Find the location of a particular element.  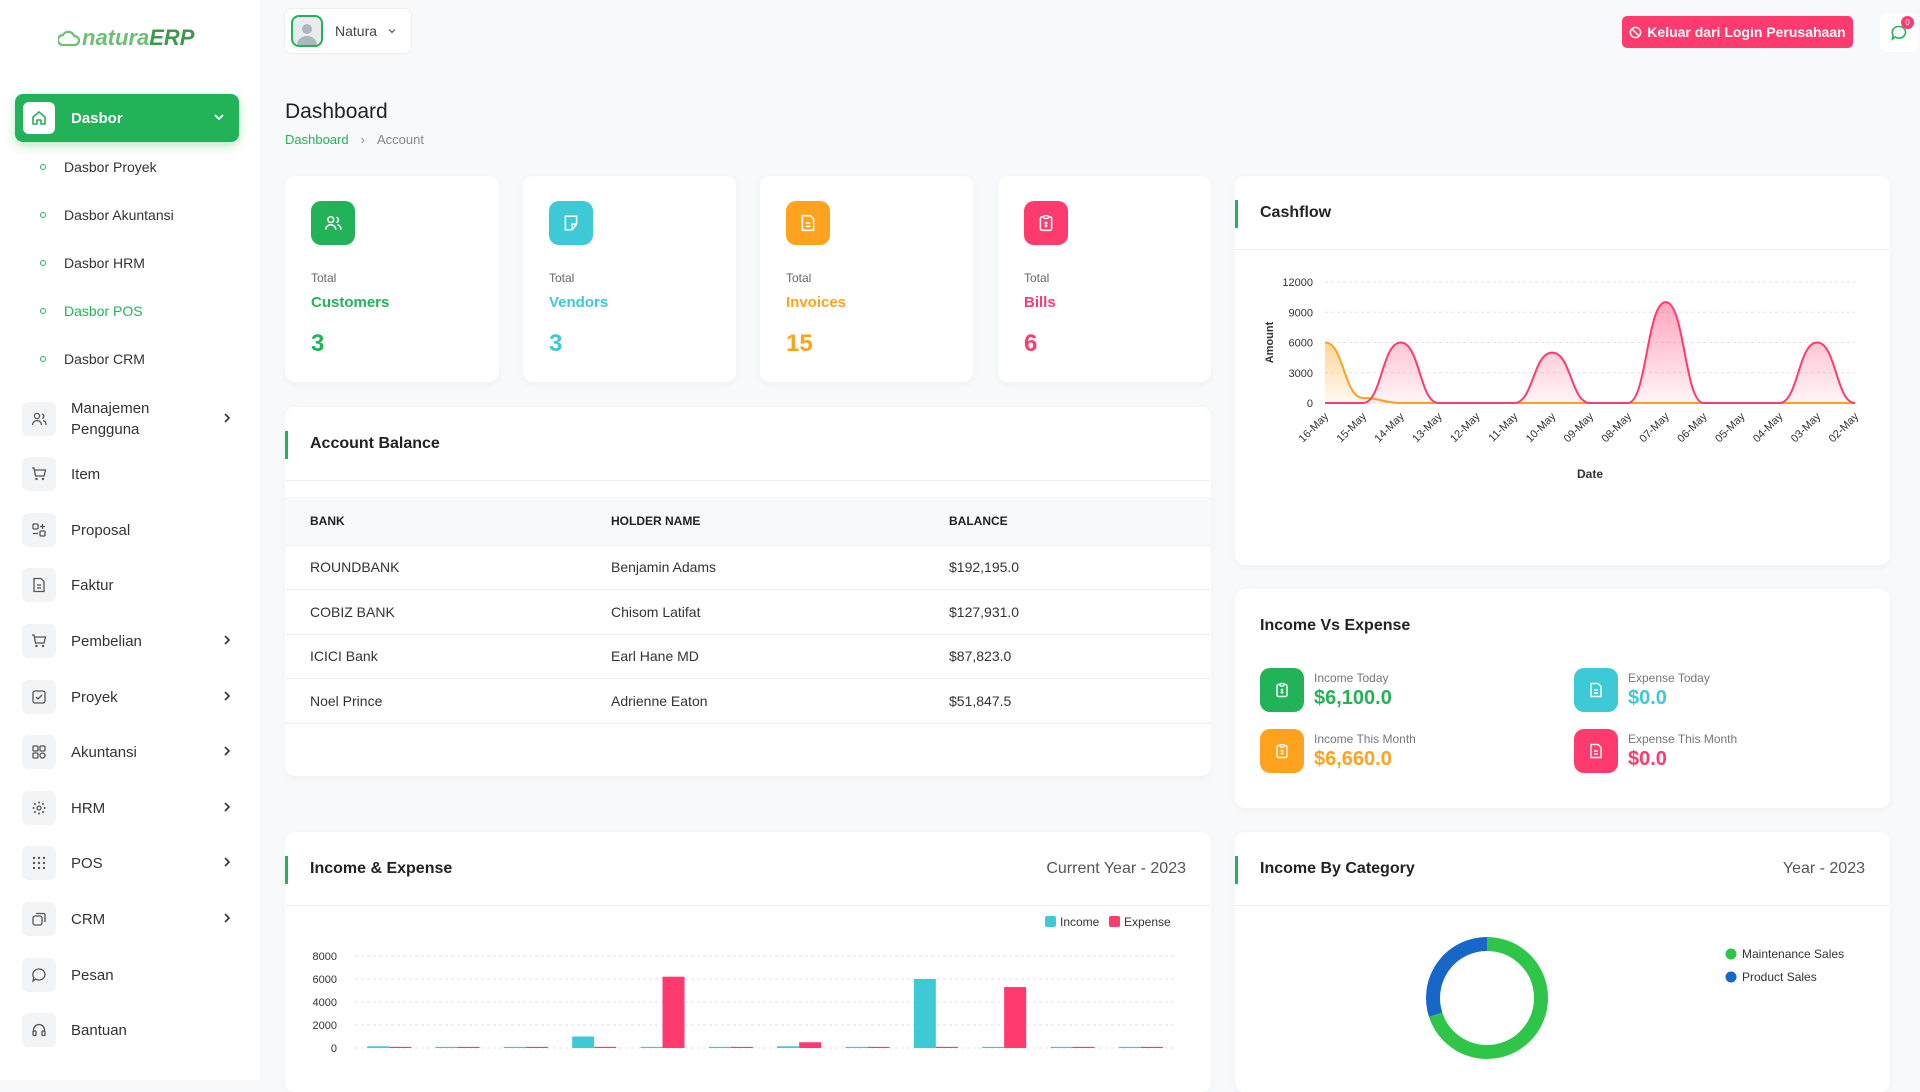

logo-text-a: natura is located at coordinates (116, 37).